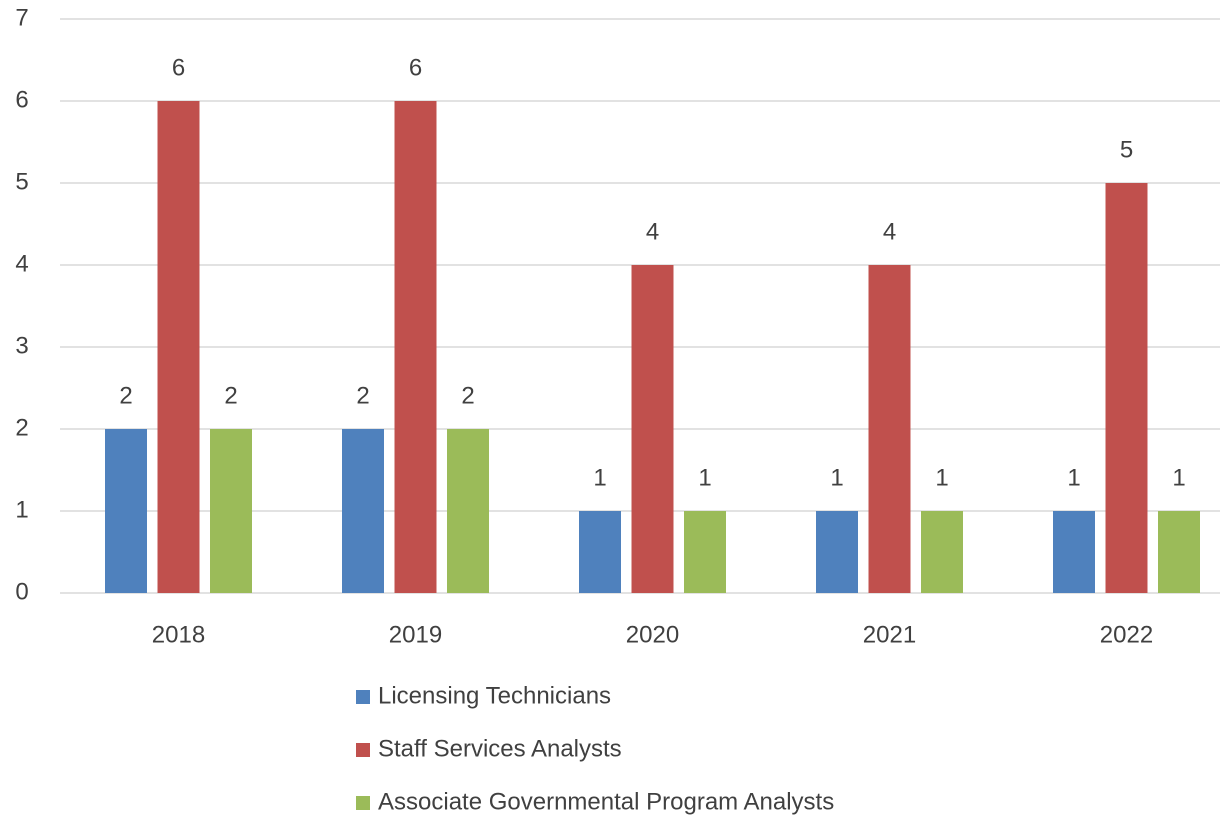 Image resolution: width=1232 pixels, height=822 pixels. Describe the element at coordinates (494, 695) in the screenshot. I see `legend-label: Licensing Technicians` at that location.